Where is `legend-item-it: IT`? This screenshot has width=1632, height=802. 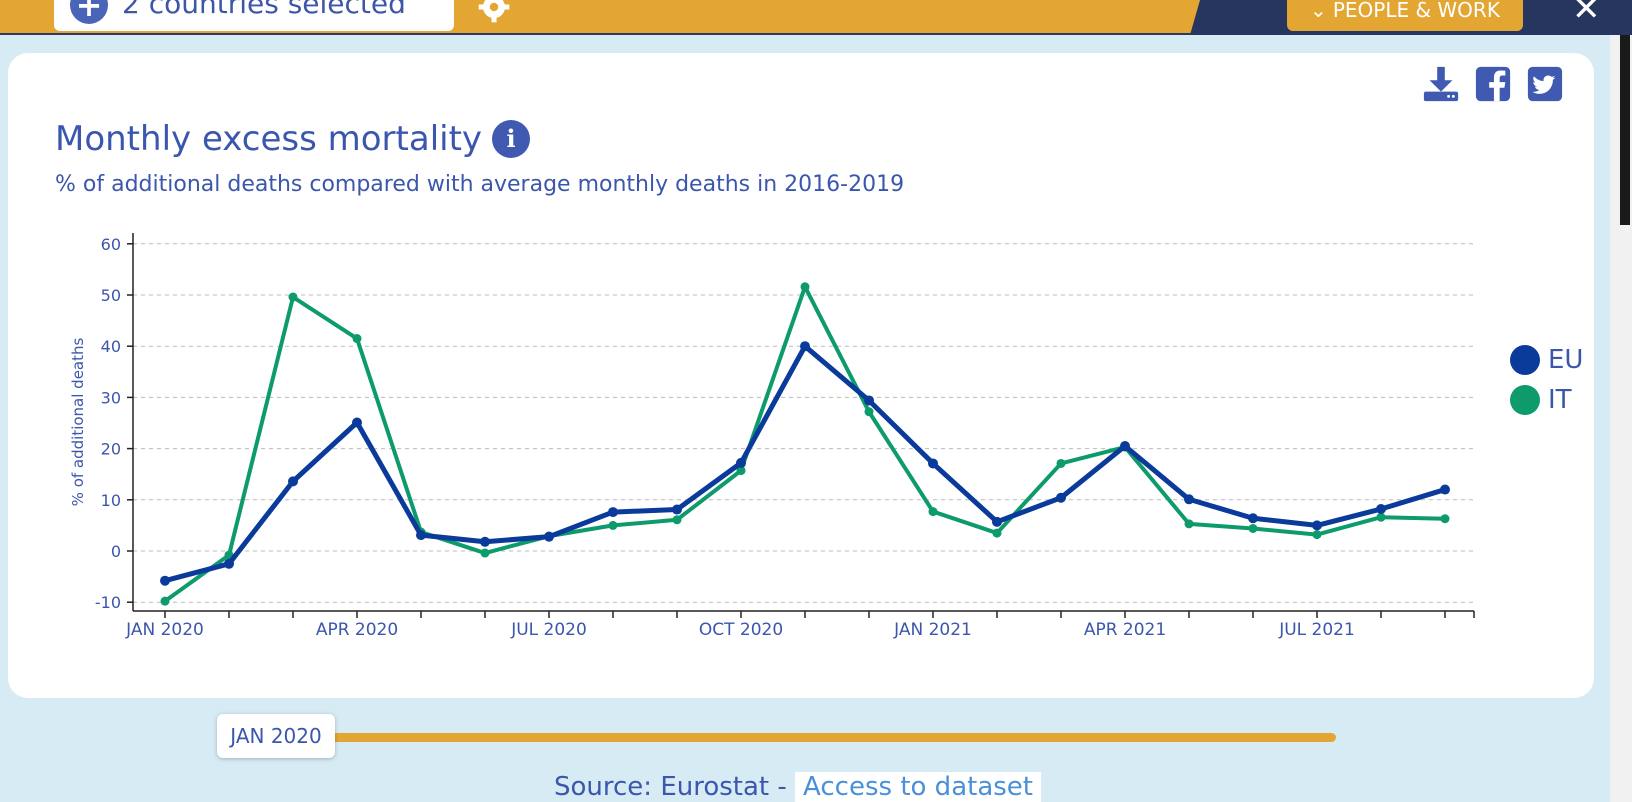
legend-item-it: IT is located at coordinates (1546, 400).